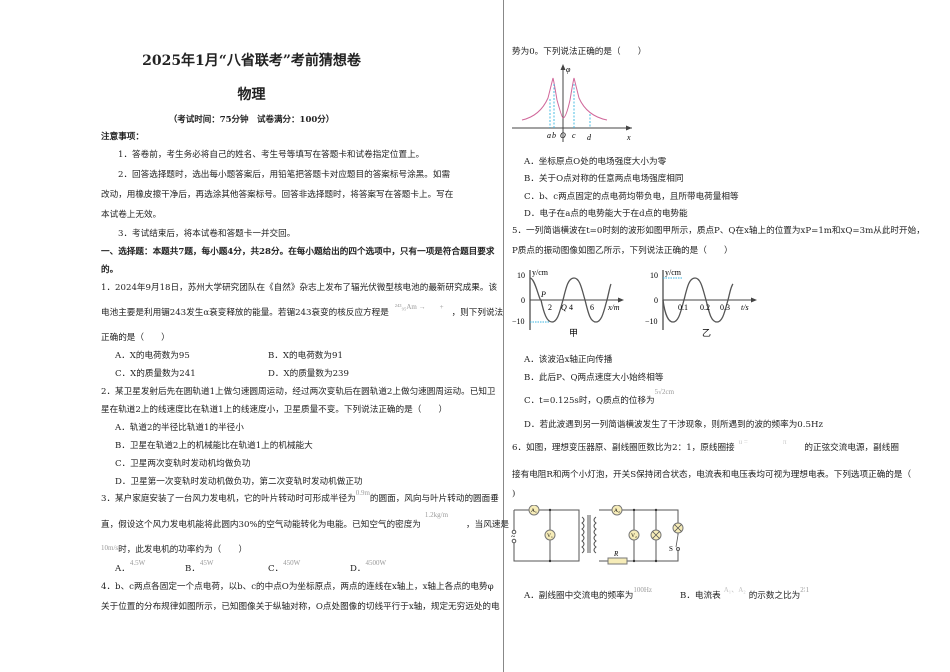  What do you see at coordinates (110, 270) in the screenshot?
I see `section-heading: 的。` at bounding box center [110, 270].